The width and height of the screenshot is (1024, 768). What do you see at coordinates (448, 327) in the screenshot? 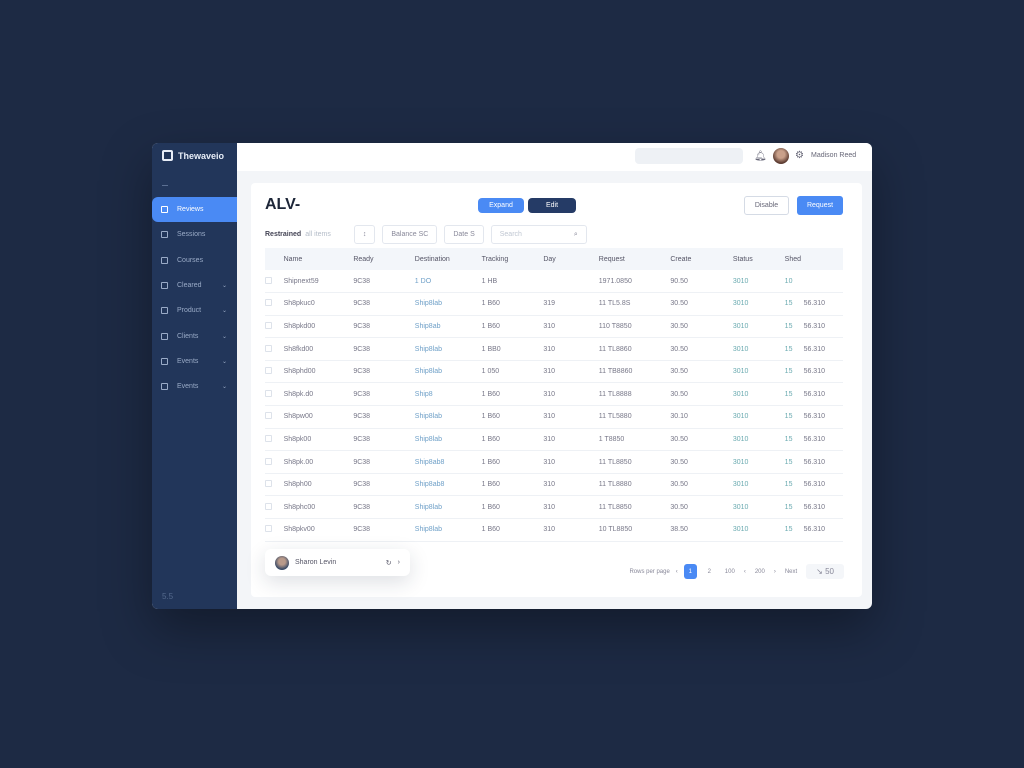
I see `table-cell: Ship8ab` at bounding box center [448, 327].